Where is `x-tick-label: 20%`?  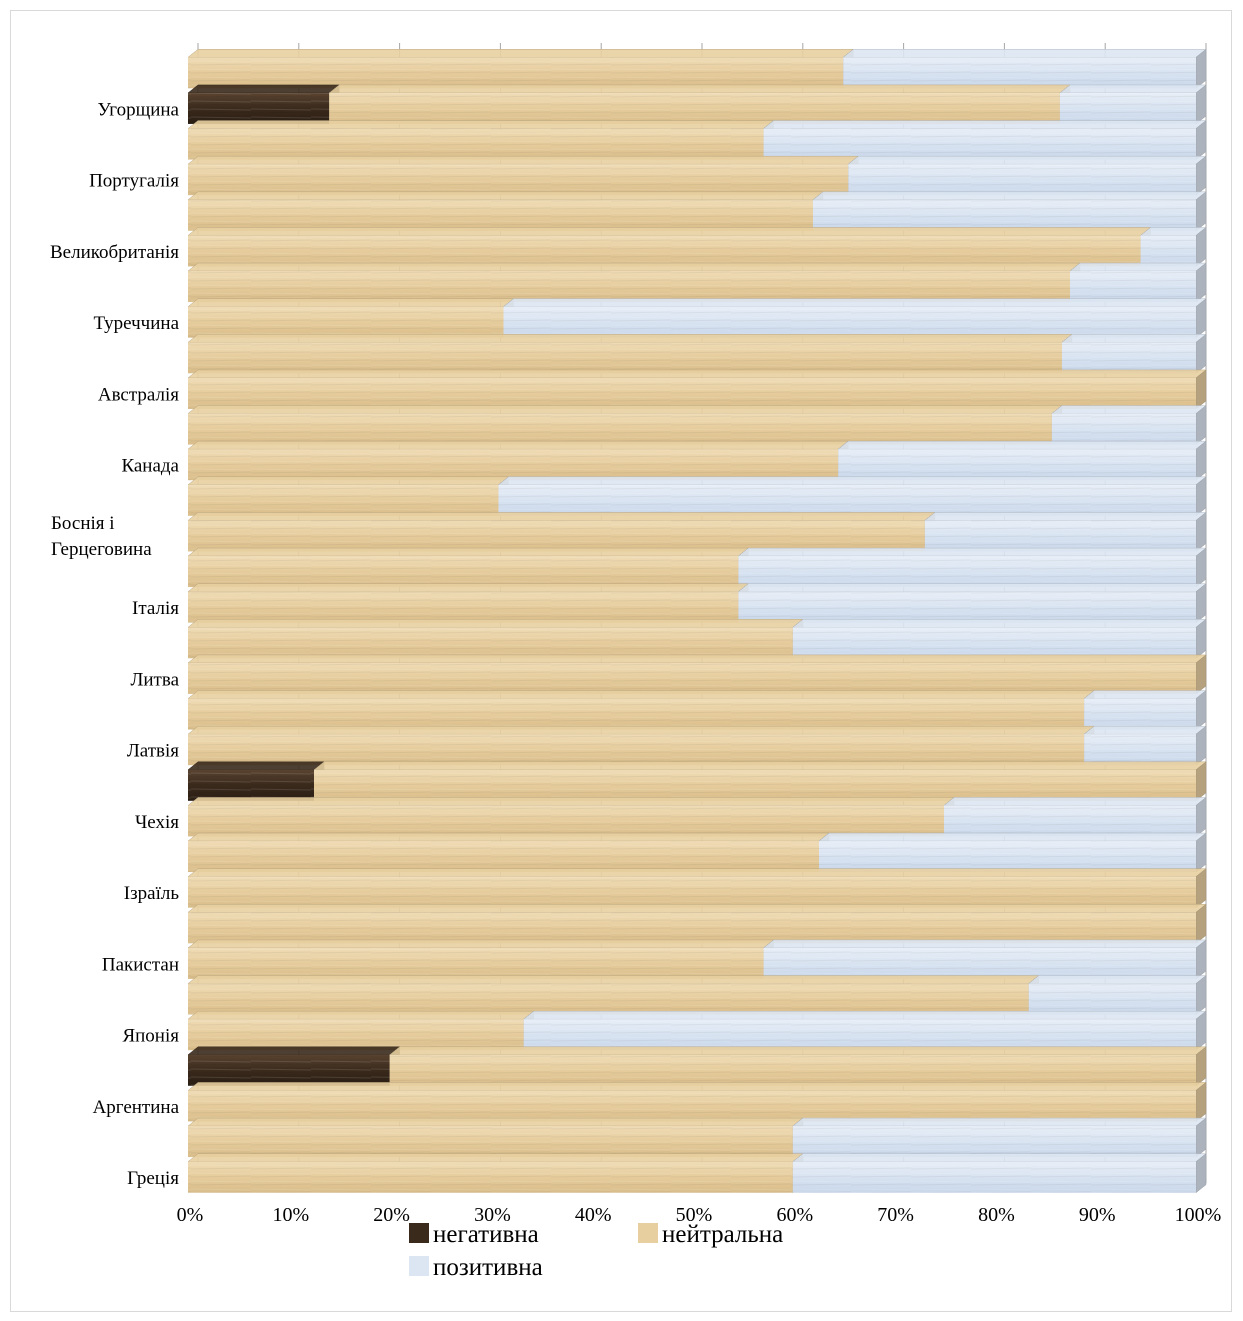 x-tick-label: 20% is located at coordinates (391, 1215).